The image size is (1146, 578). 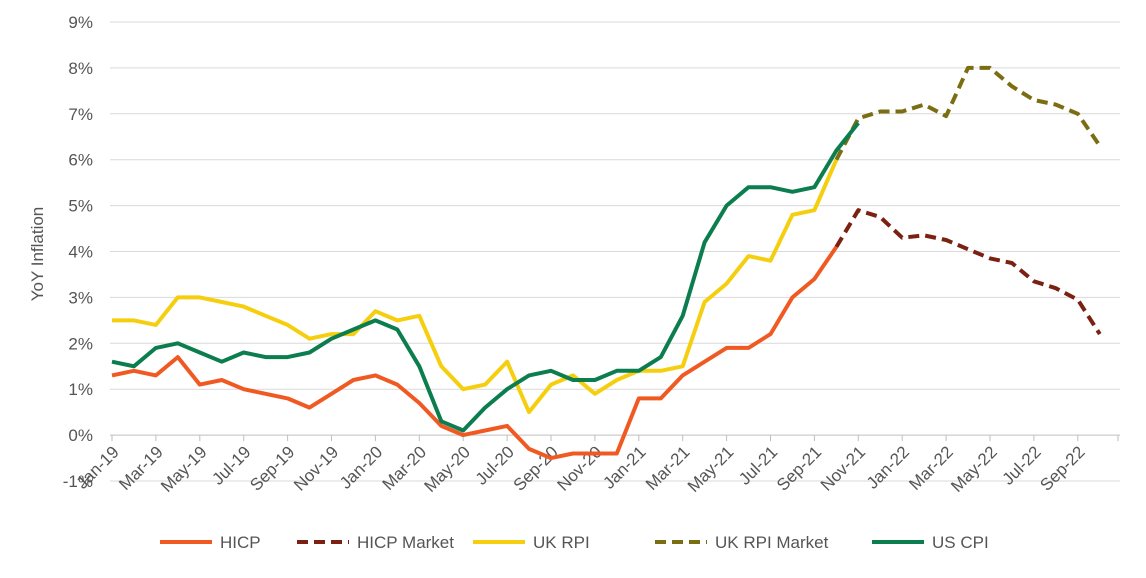 What do you see at coordinates (80, 297) in the screenshot?
I see `y-tick-label: 3%` at bounding box center [80, 297].